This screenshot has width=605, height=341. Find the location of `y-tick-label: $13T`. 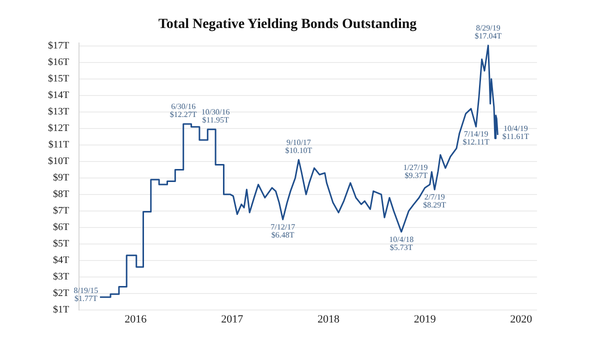

y-tick-label: $13T is located at coordinates (59, 112).